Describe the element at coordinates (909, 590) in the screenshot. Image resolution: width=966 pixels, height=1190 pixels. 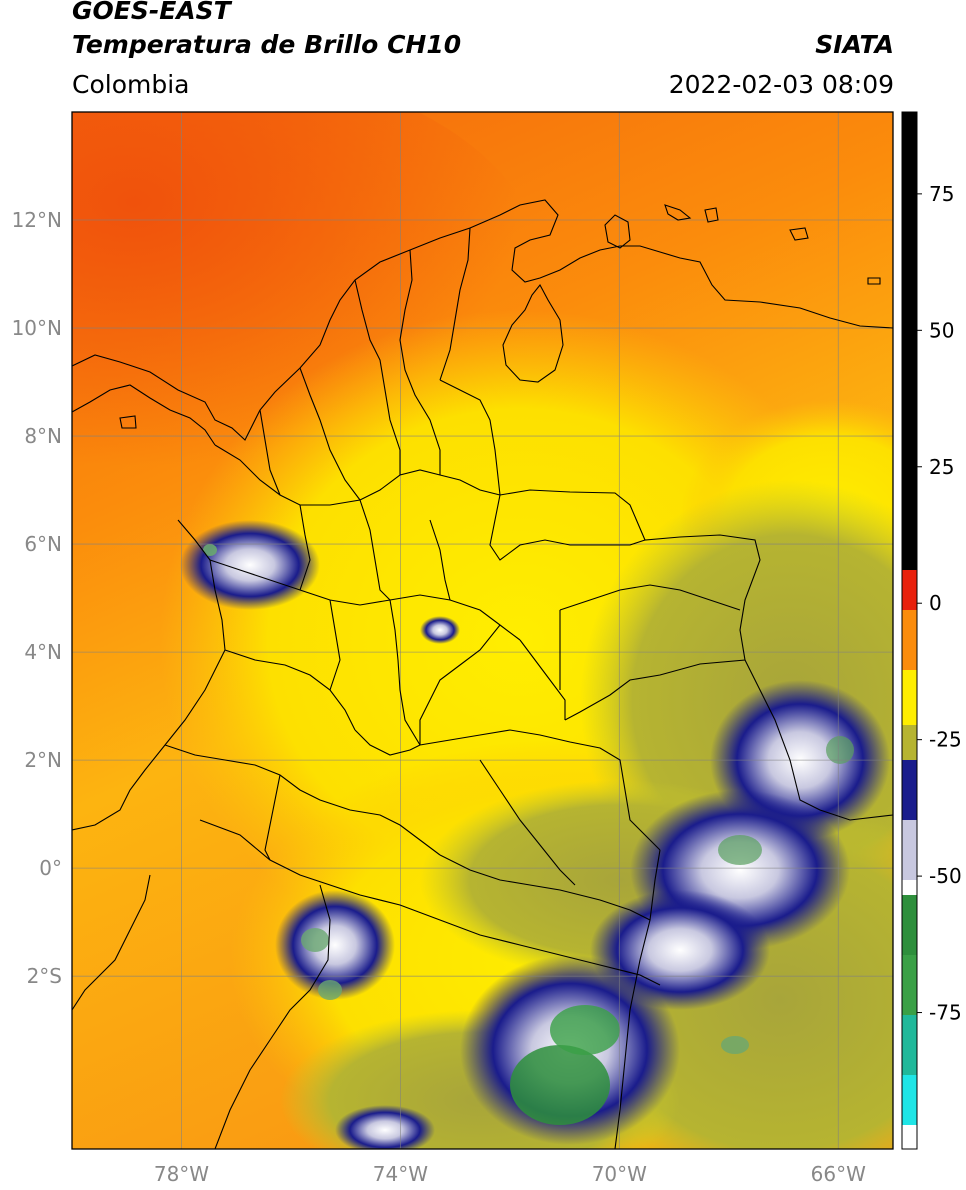
I see `colorbar-red-segment` at that location.